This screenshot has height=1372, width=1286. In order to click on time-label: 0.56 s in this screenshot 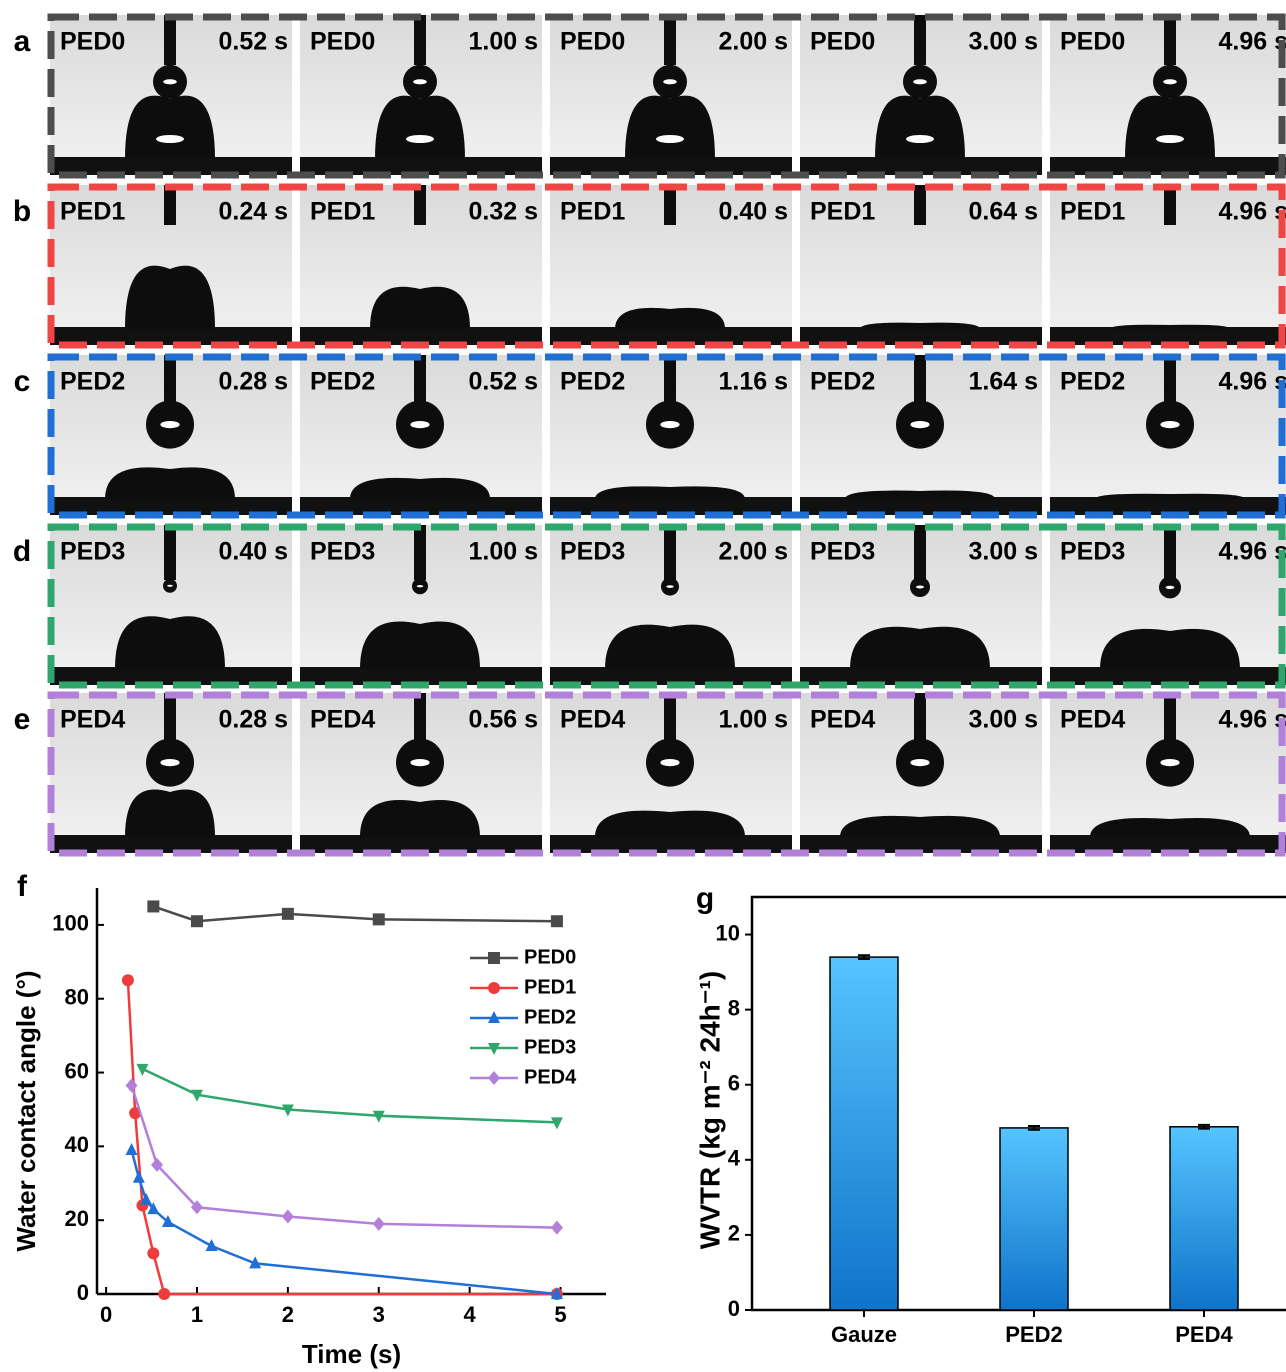, I will do `click(503, 720)`.